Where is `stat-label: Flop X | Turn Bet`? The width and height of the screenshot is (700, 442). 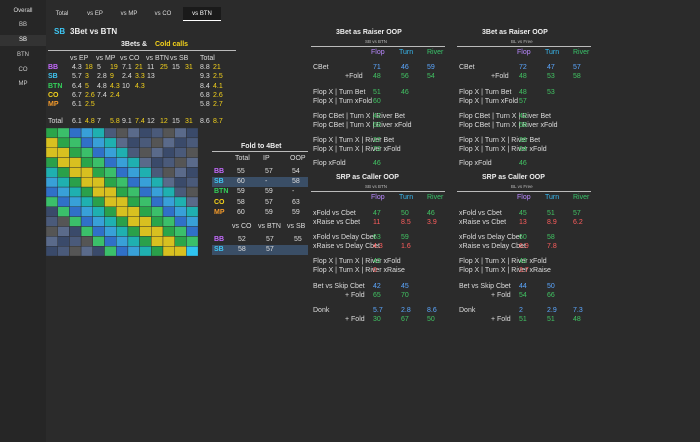
stat-label: Flop X | Turn Bet is located at coordinates (339, 92).